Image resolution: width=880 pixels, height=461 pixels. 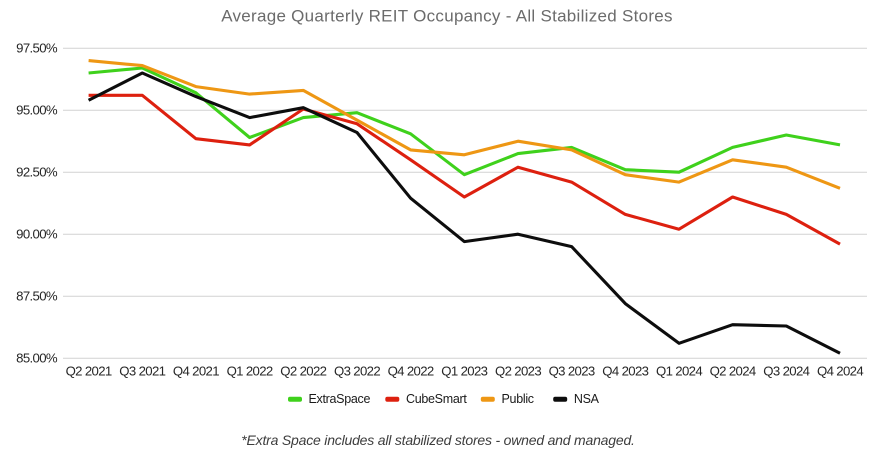 What do you see at coordinates (518, 370) in the screenshot?
I see `svg-text: Q2 2023` at bounding box center [518, 370].